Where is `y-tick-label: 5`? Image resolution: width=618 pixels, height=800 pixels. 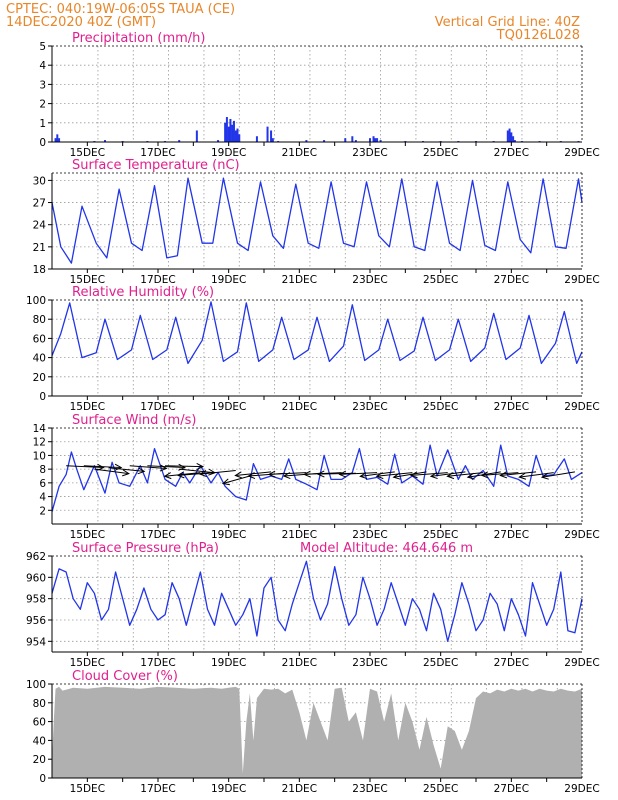
y-tick-label: 5 is located at coordinates (42, 47).